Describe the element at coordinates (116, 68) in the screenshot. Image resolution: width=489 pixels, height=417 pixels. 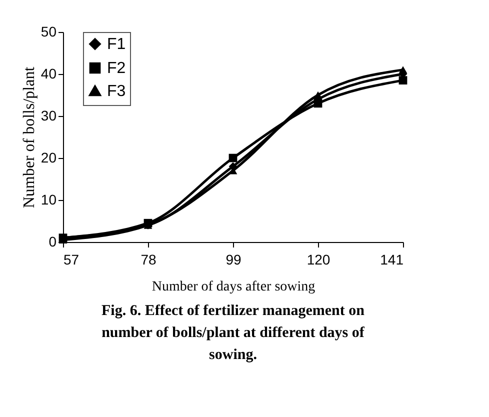
I see `legend-label: F2` at that location.